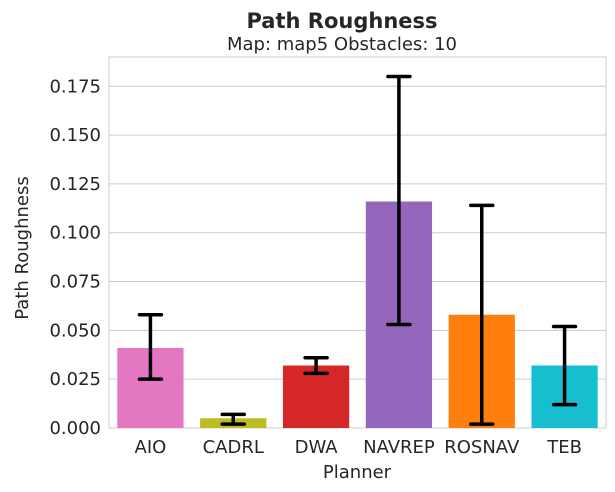 The image size is (615, 492). Describe the element at coordinates (75, 135) in the screenshot. I see `y-tick-label: 0.150` at that location.